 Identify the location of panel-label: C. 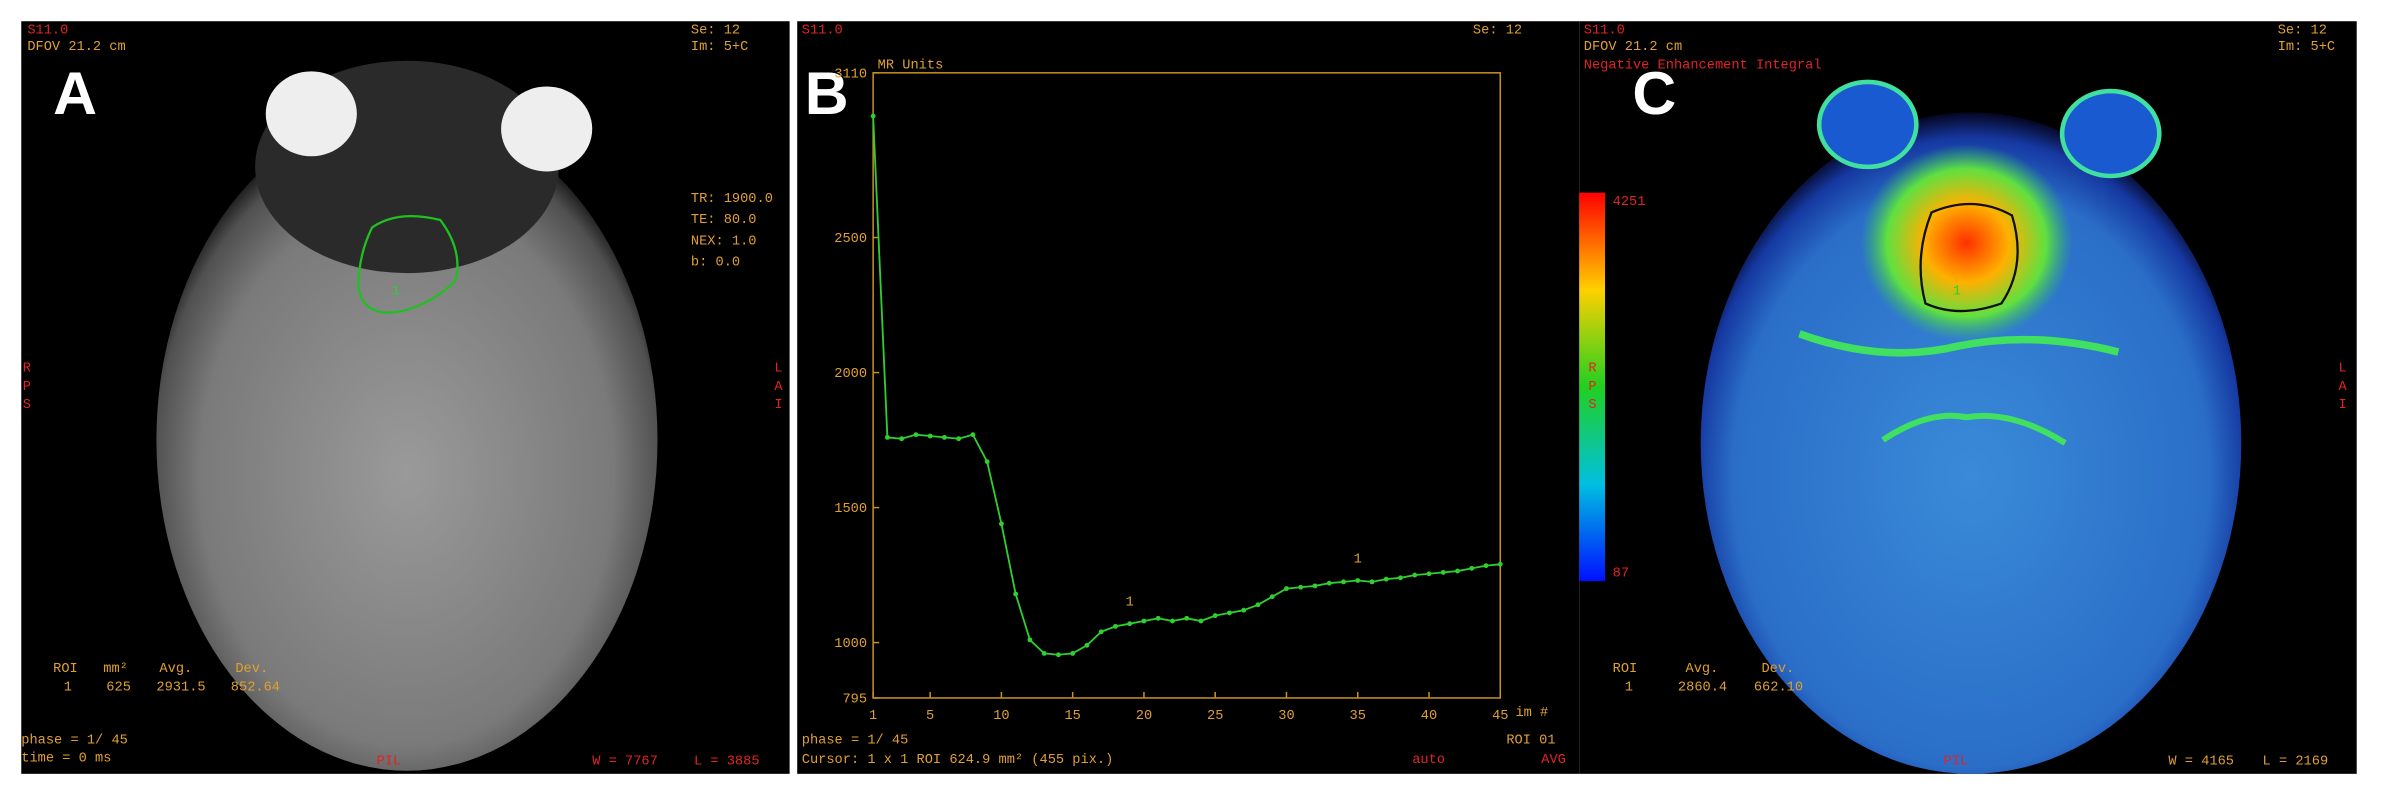
(1654, 93).